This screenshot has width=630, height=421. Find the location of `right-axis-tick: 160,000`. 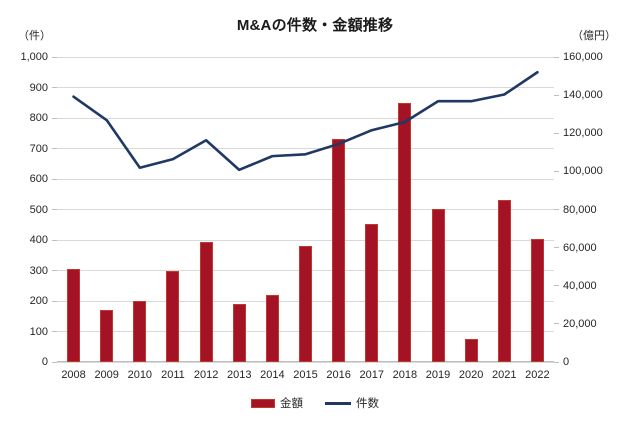

right-axis-tick: 160,000 is located at coordinates (583, 57).